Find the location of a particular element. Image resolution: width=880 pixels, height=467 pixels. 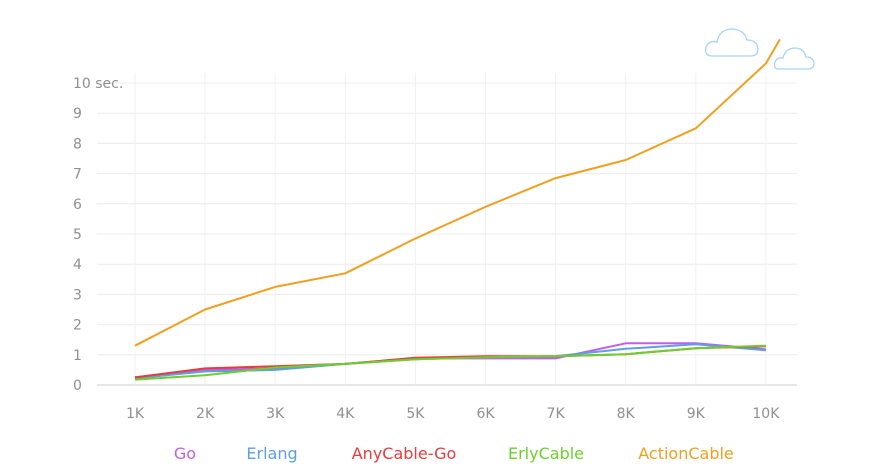

y-tick-label: 6 is located at coordinates (77, 205).